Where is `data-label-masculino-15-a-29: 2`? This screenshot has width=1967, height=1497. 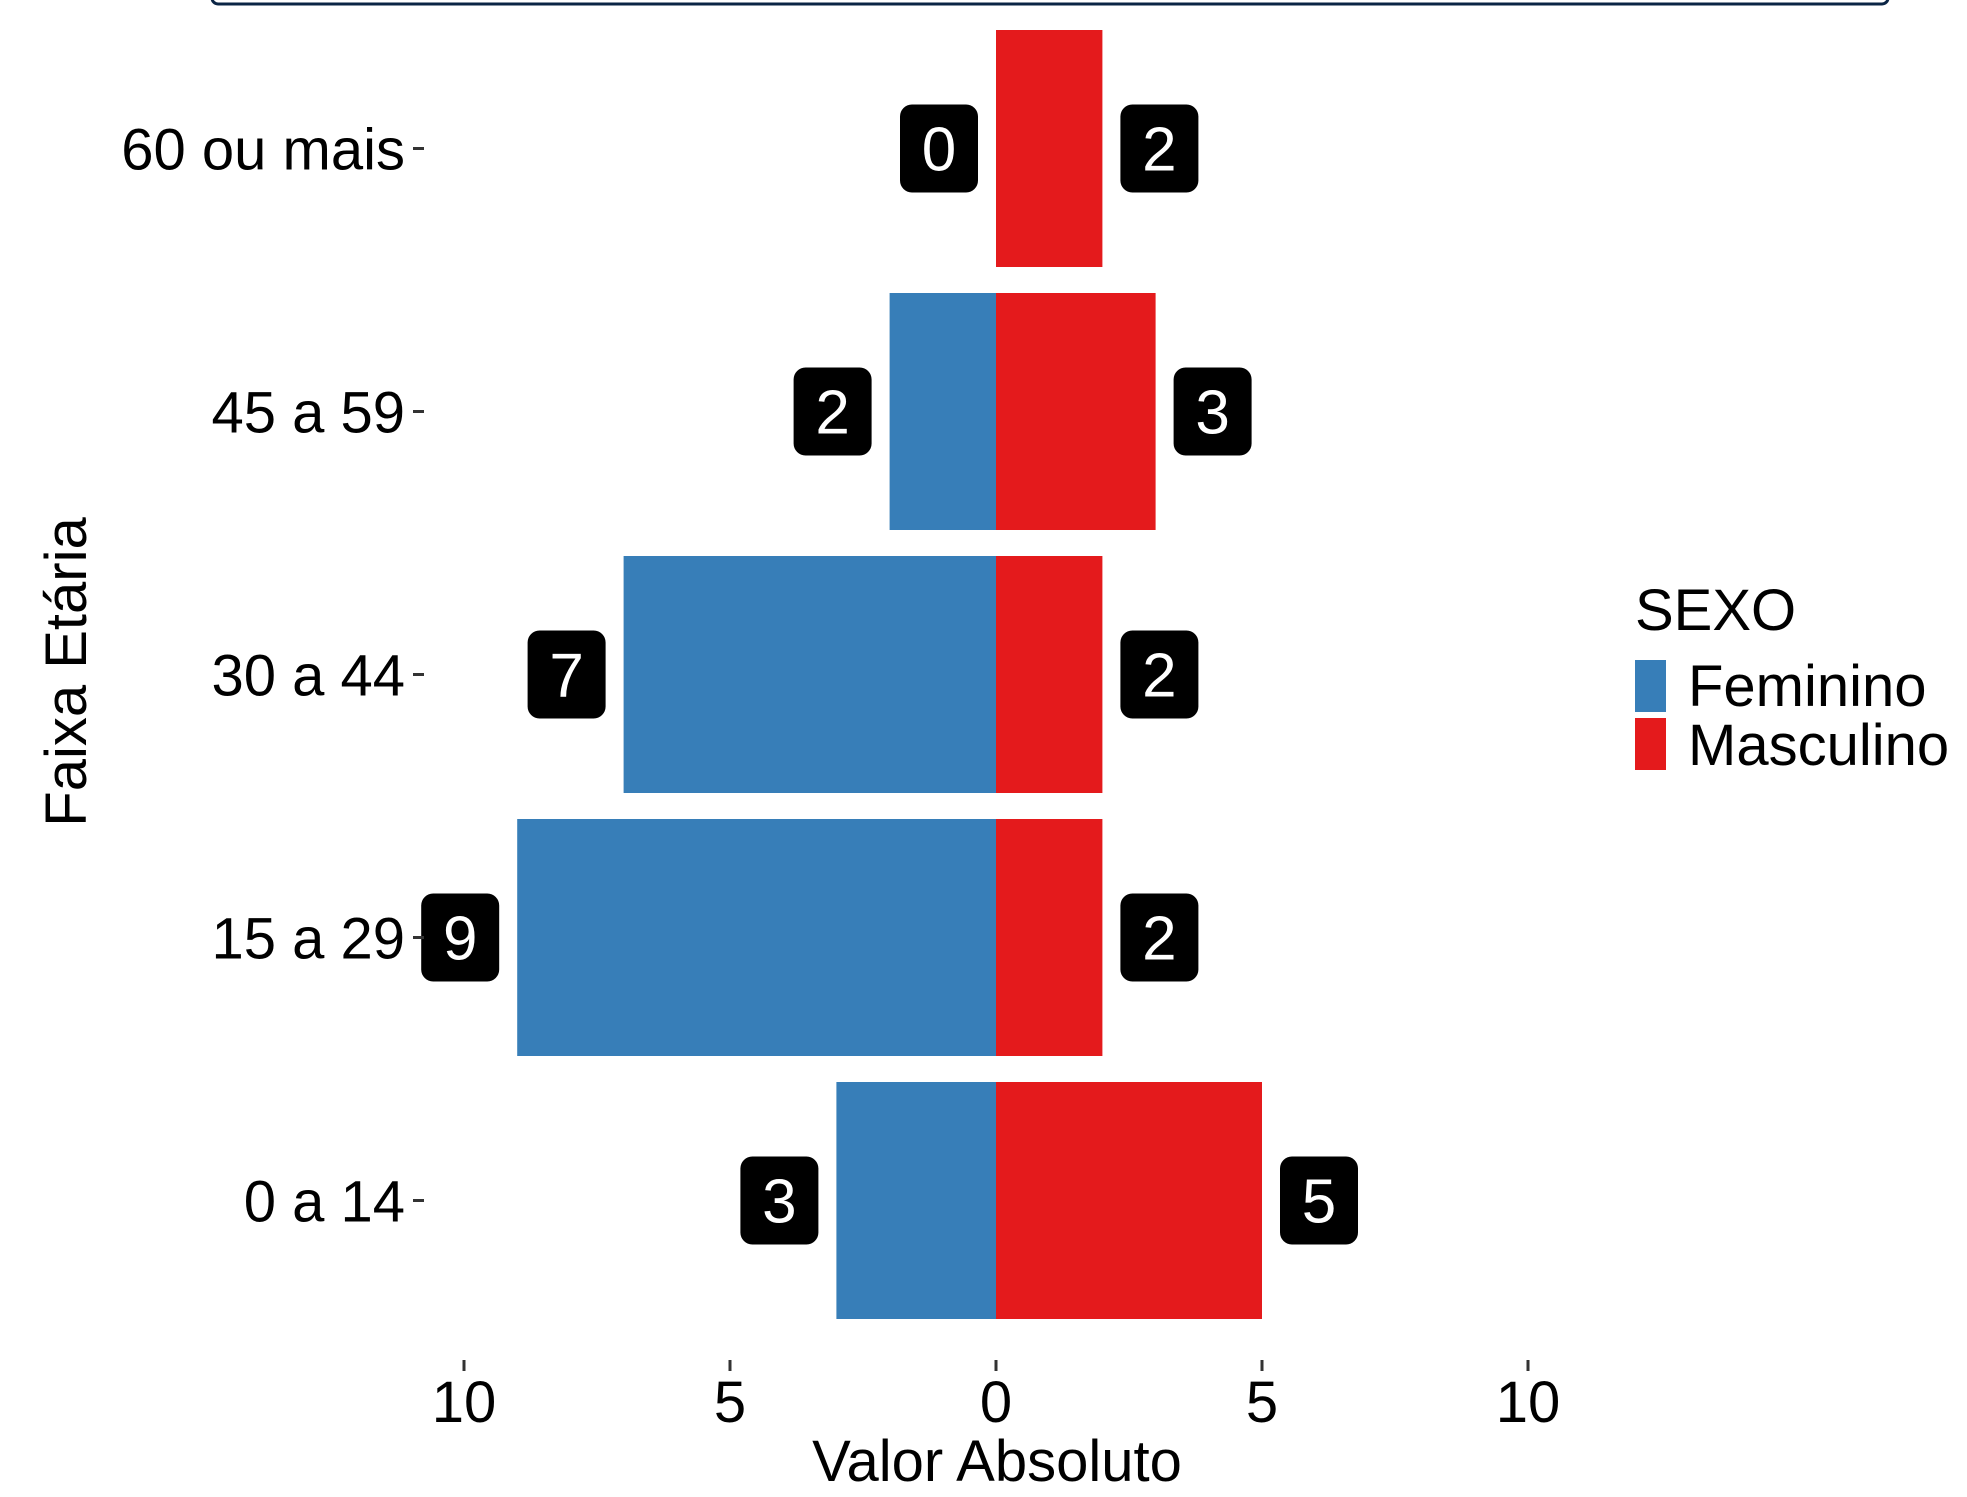 data-label-masculino-15-a-29: 2 is located at coordinates (1159, 939).